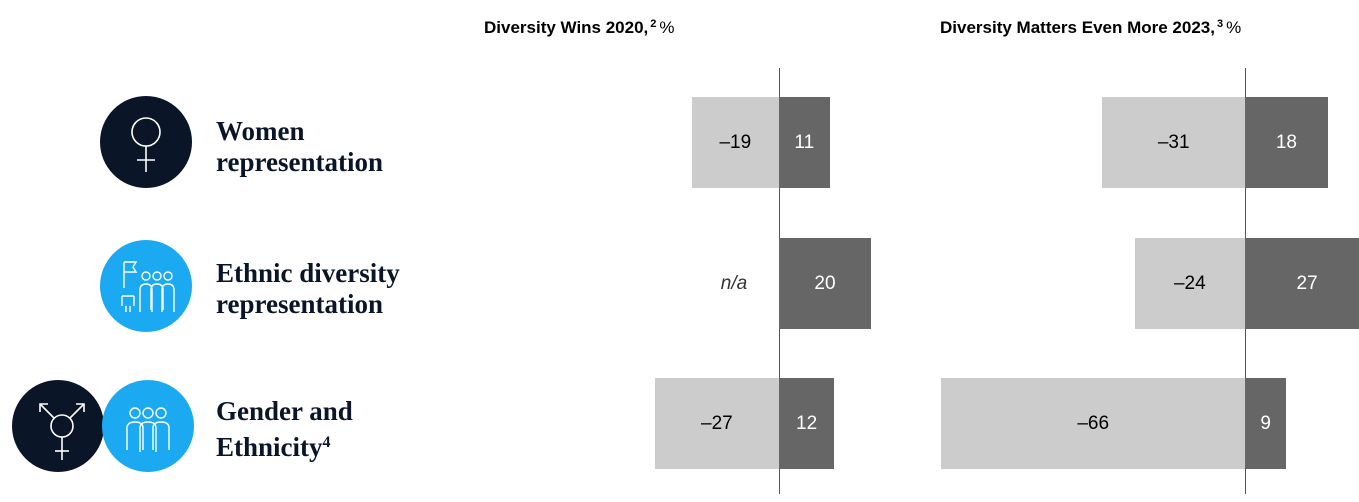  Describe the element at coordinates (326, 442) in the screenshot. I see `row-label-footnote-ref: 4` at that location.